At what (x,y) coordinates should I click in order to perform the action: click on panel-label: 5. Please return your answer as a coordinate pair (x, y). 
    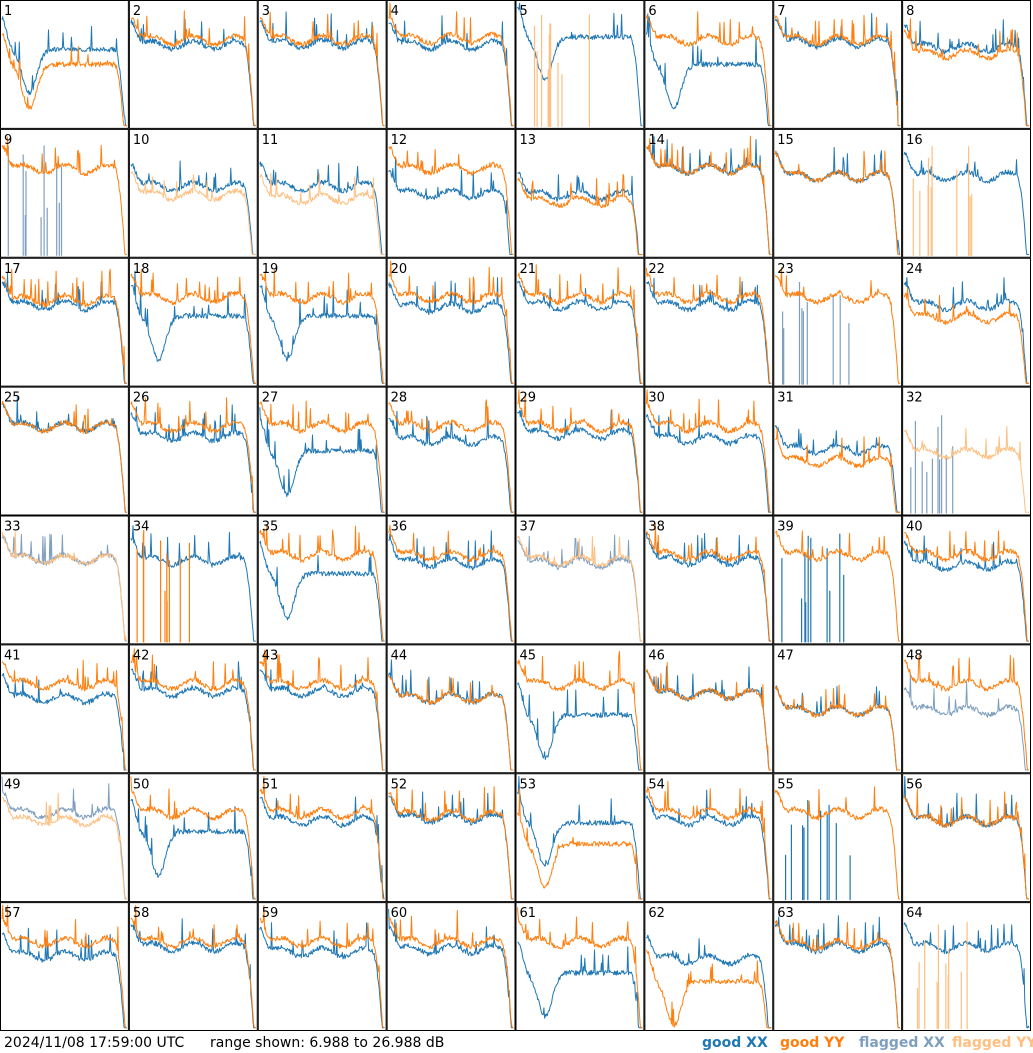
    Looking at the image, I should click on (524, 11).